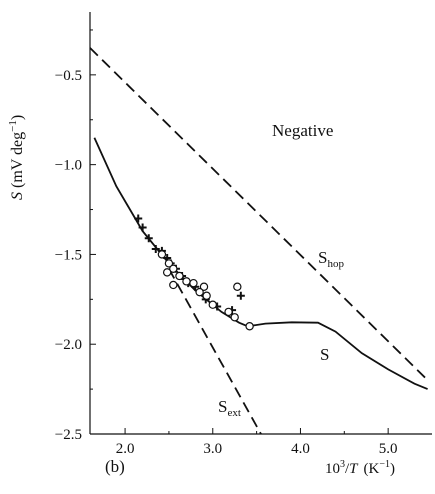  What do you see at coordinates (302, 130) in the screenshot?
I see `negative-label: Negative` at bounding box center [302, 130].